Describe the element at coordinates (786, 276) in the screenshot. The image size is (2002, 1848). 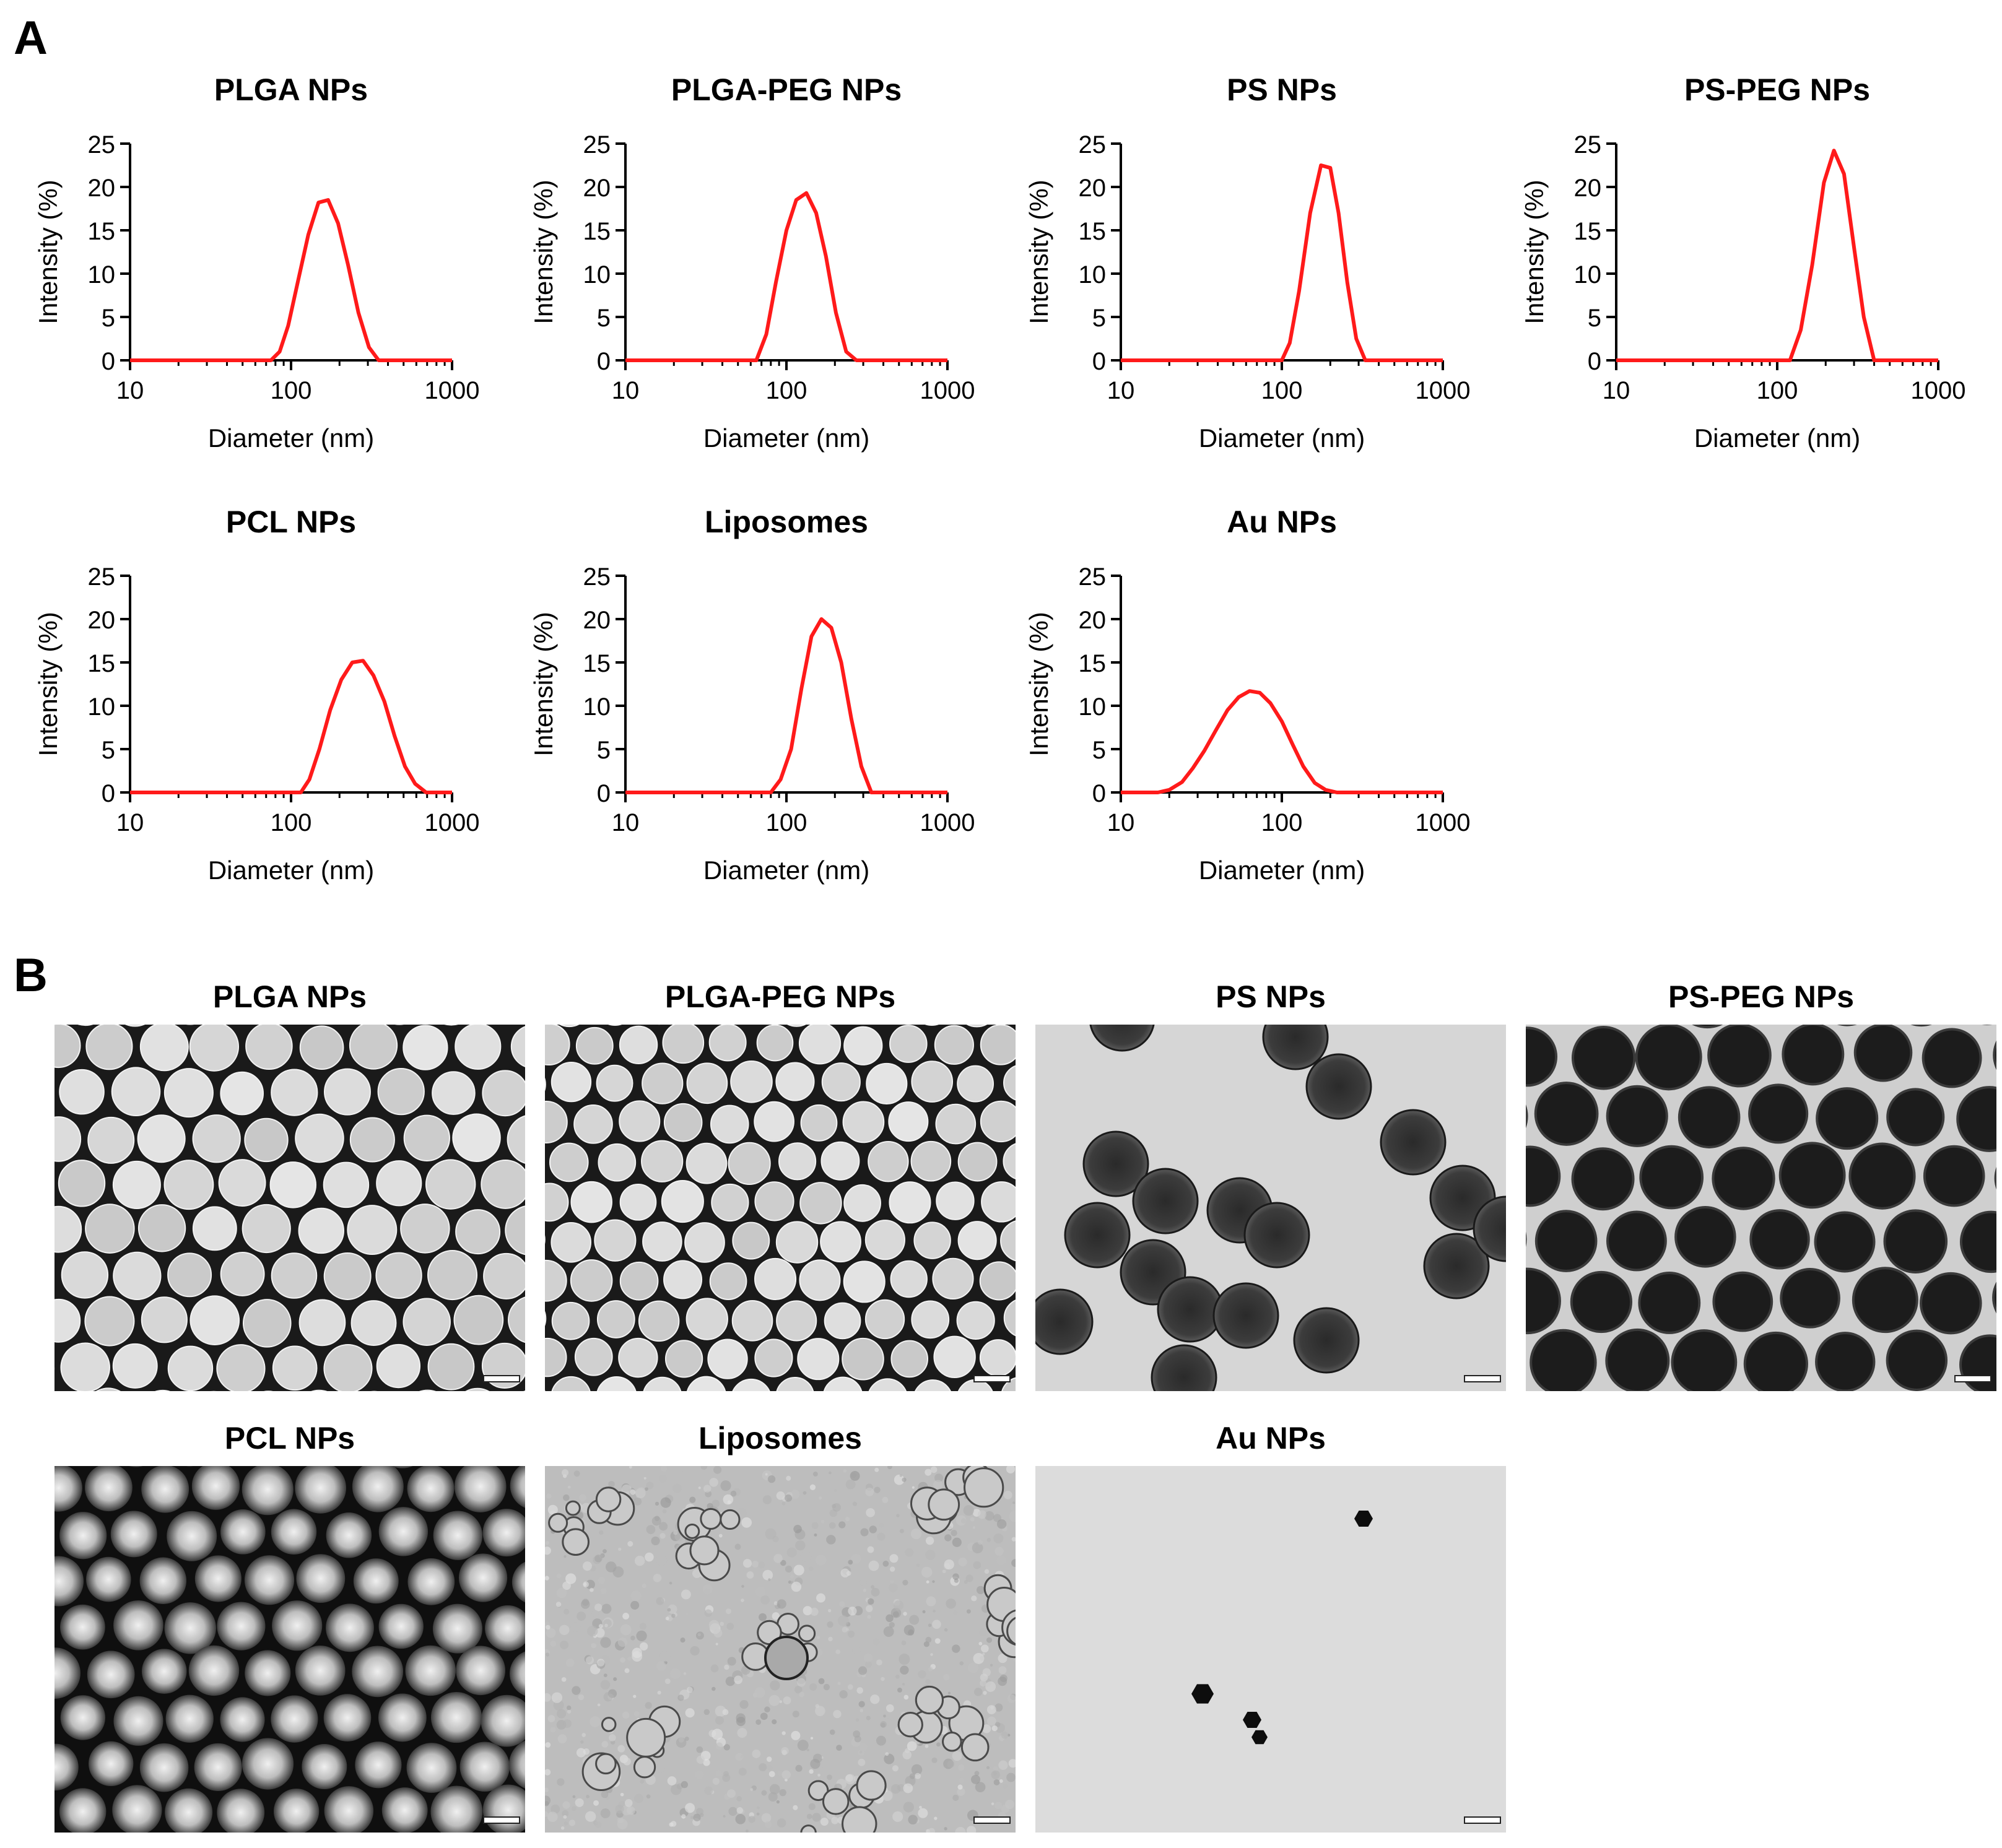
I see `series-line` at that location.